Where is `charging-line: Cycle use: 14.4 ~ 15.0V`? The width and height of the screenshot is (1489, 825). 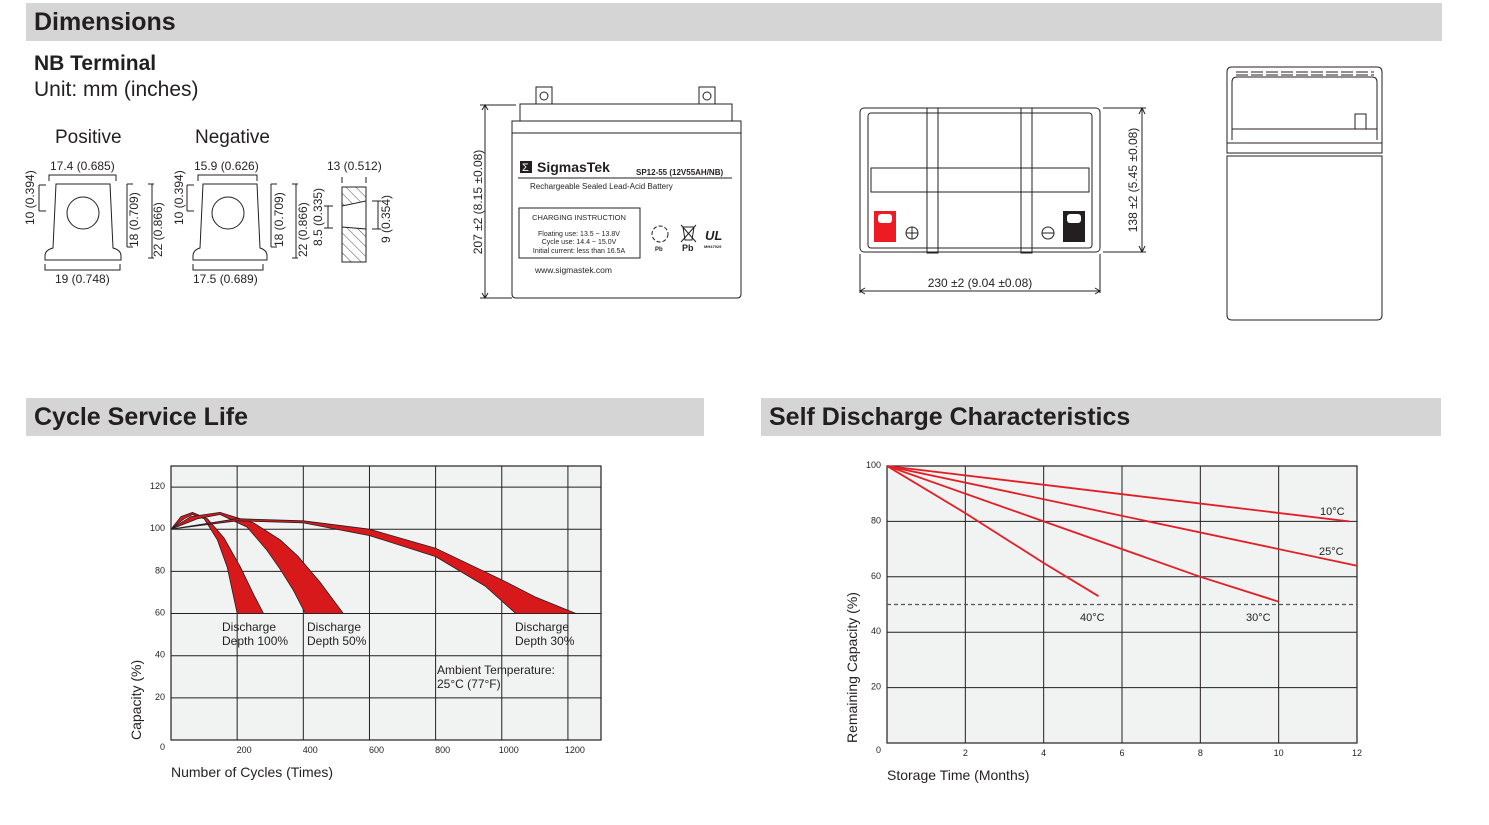
charging-line: Cycle use: 14.4 ~ 15.0V is located at coordinates (579, 242).